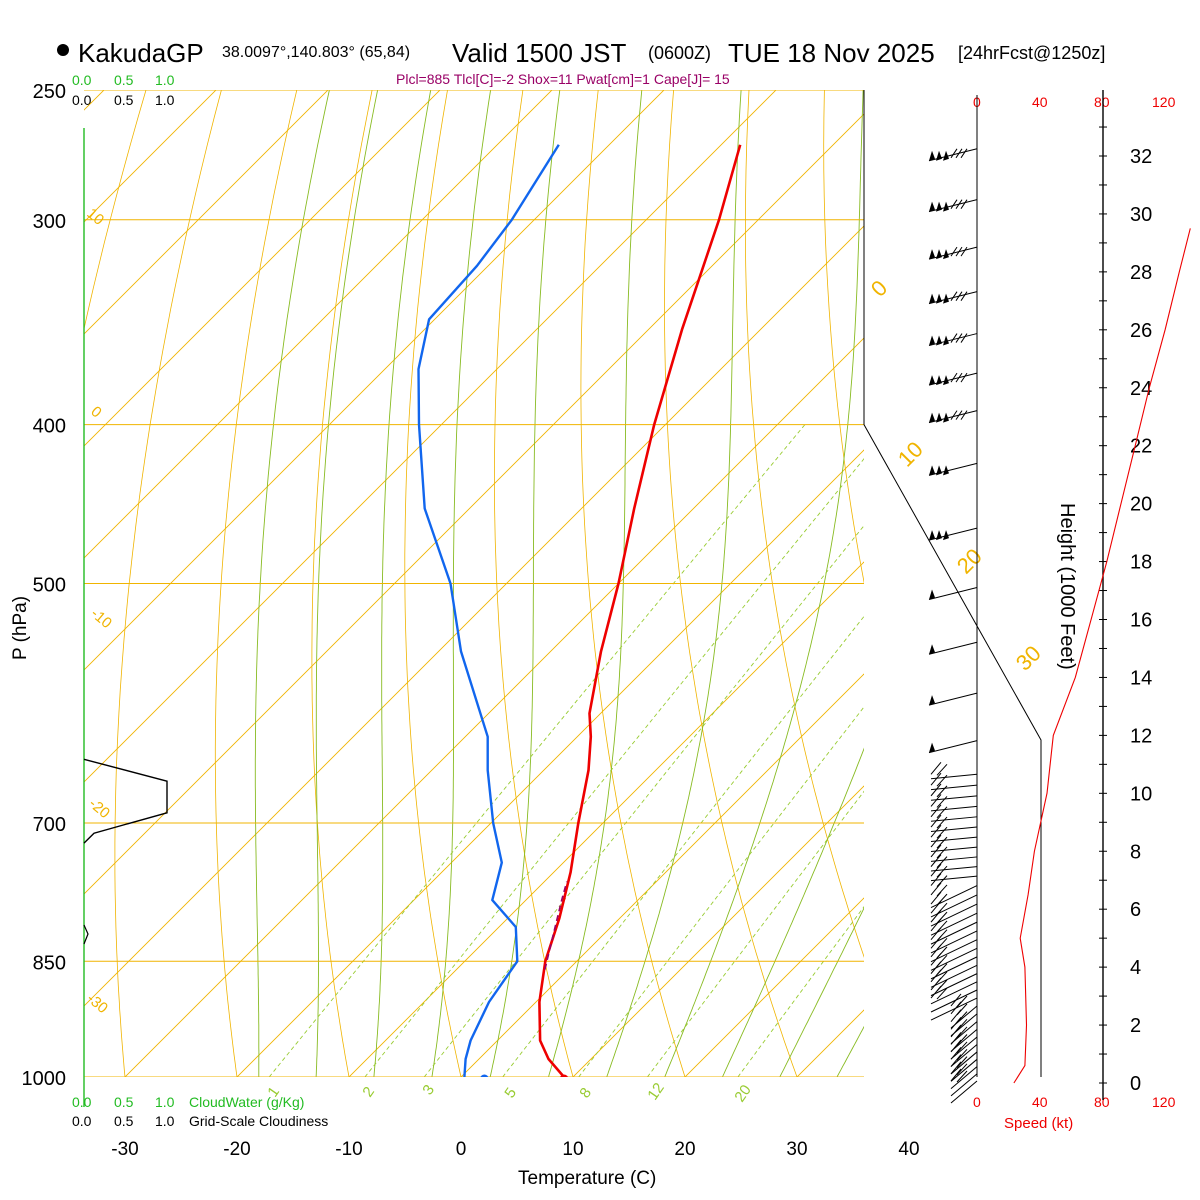 This screenshot has height=1200, width=1200. Describe the element at coordinates (49, 825) in the screenshot. I see `pressure-tick-label: 700` at that location.